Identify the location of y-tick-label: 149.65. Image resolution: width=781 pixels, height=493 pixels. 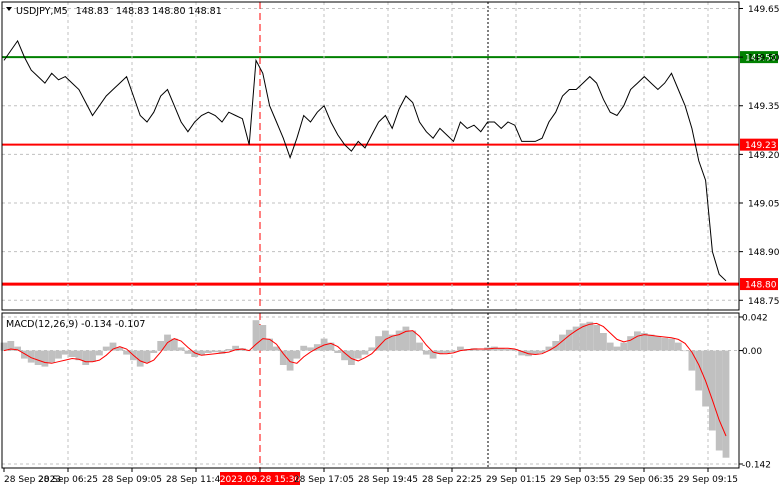
(764, 10).